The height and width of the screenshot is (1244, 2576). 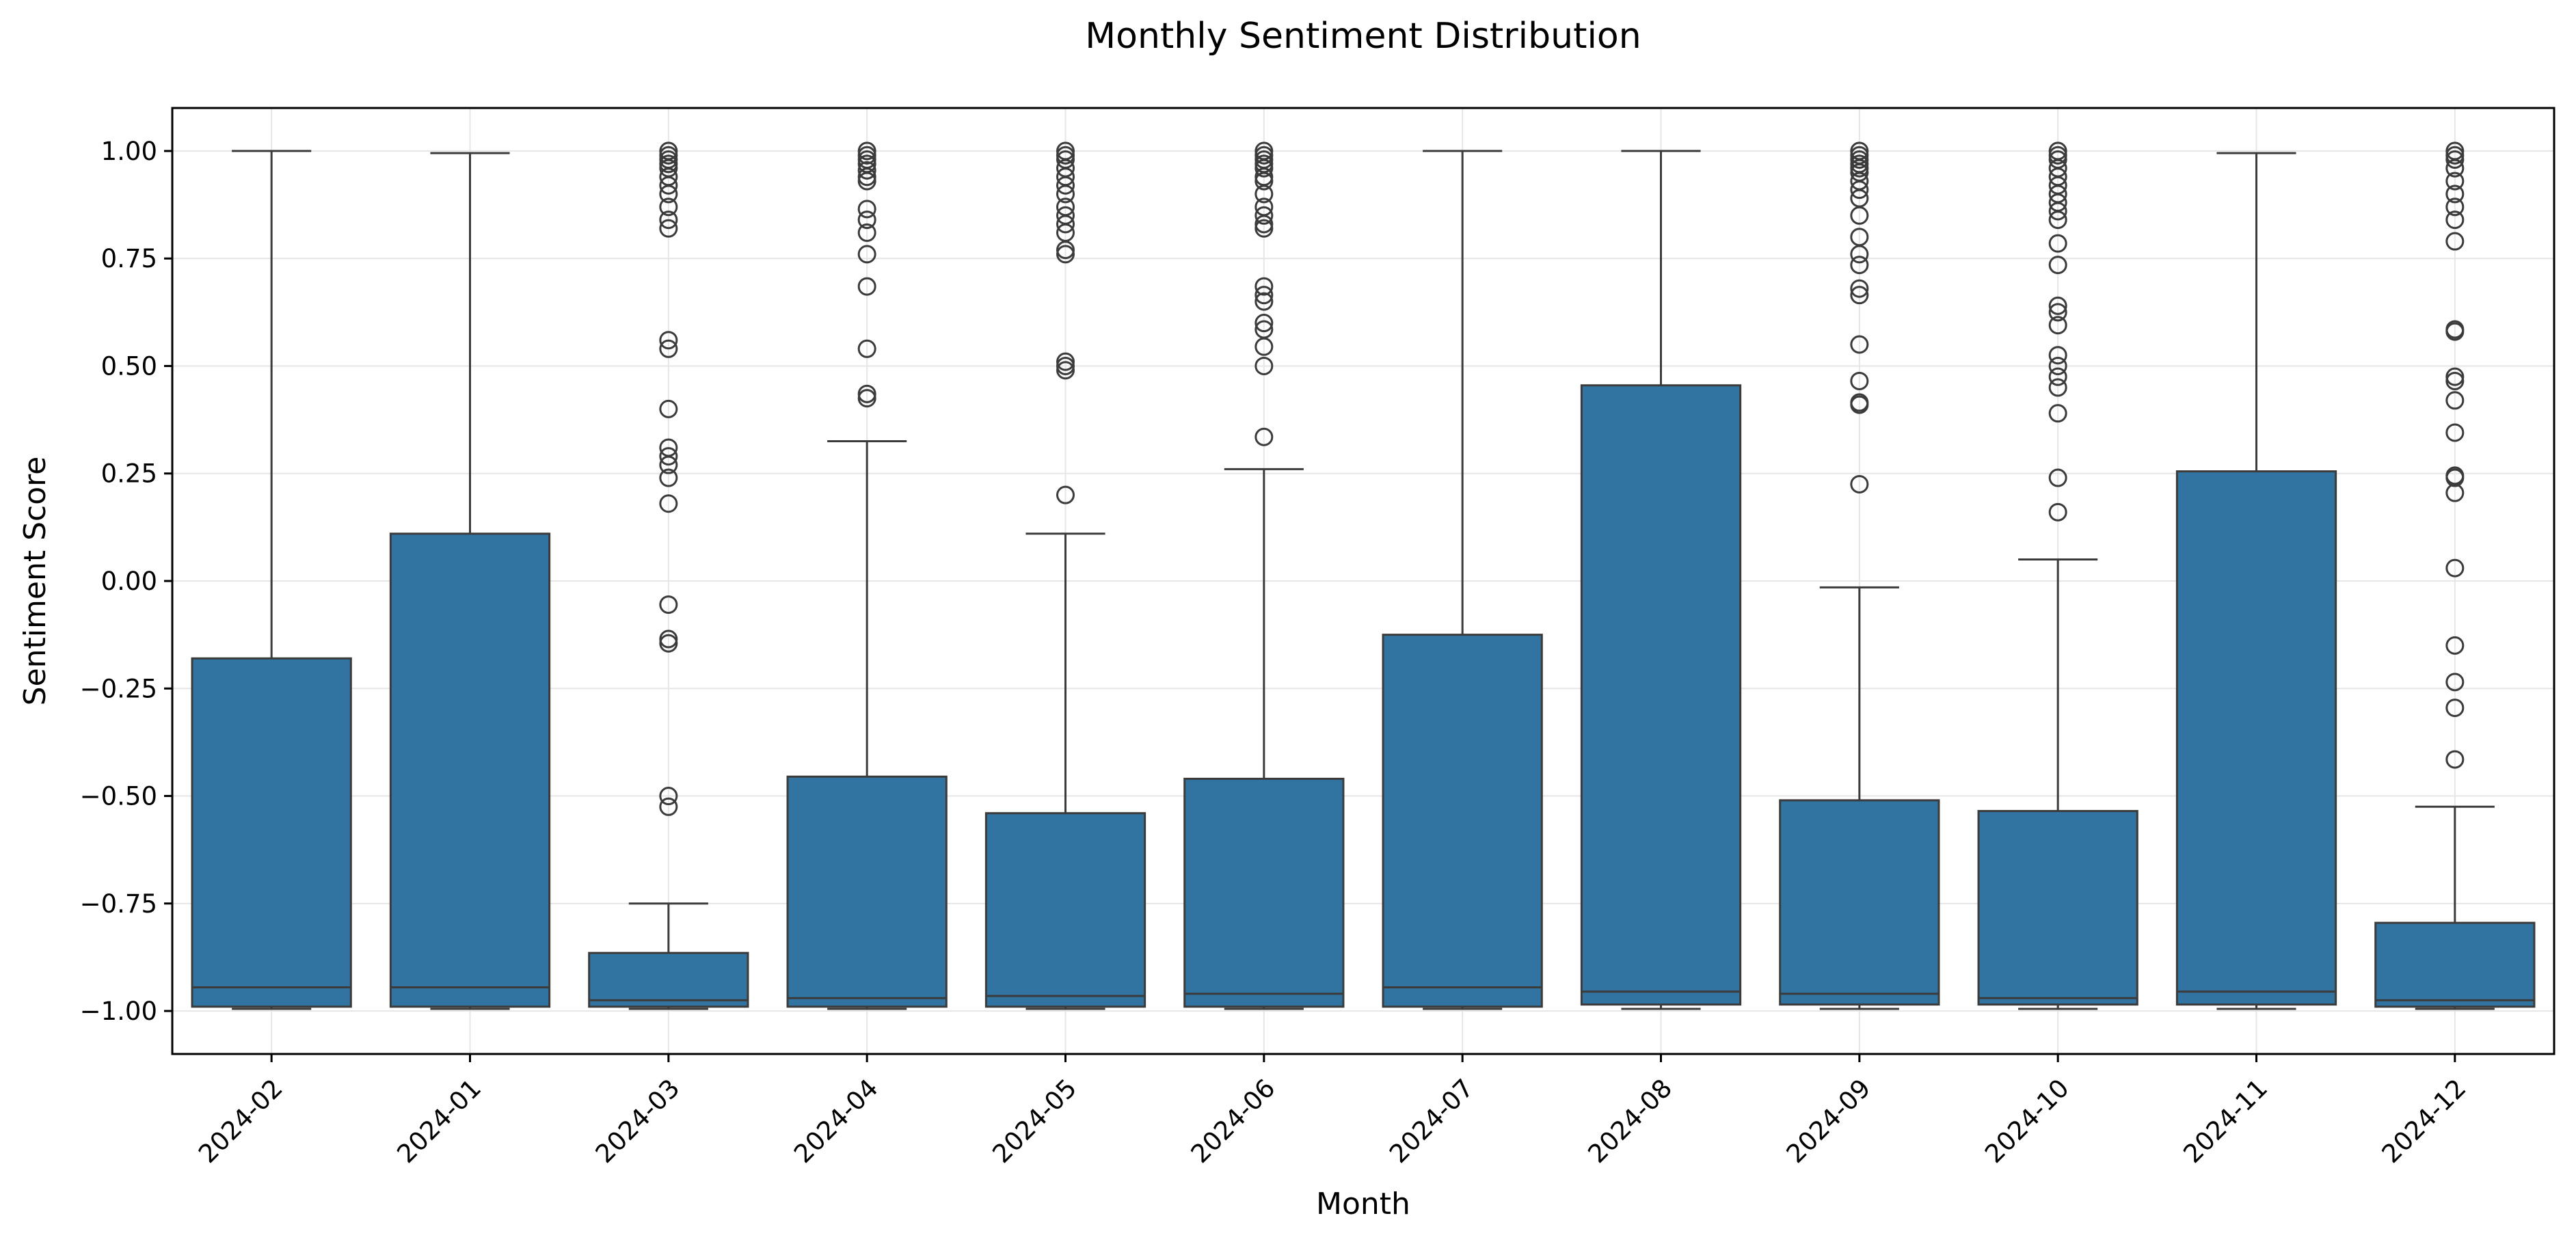 What do you see at coordinates (126, 582) in the screenshot?
I see `y-axis-ticks: 1.00 0.75 0.50 0.25 0.00 −0.25 −0.50 −0.75 −1.00` at bounding box center [126, 582].